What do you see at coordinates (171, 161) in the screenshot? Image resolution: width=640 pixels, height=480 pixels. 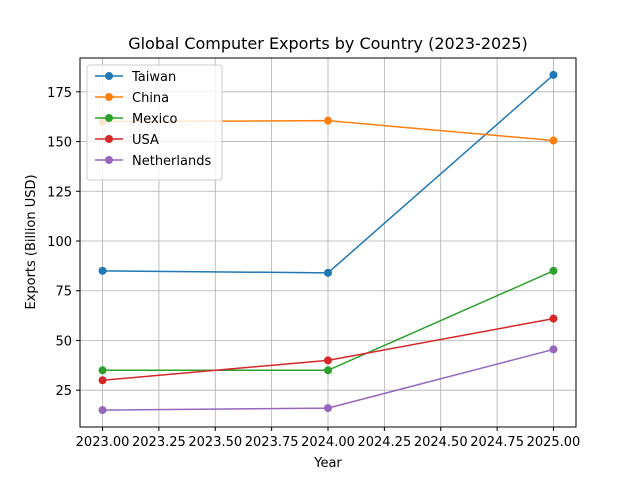 I see `legend-label: Netherlands` at bounding box center [171, 161].